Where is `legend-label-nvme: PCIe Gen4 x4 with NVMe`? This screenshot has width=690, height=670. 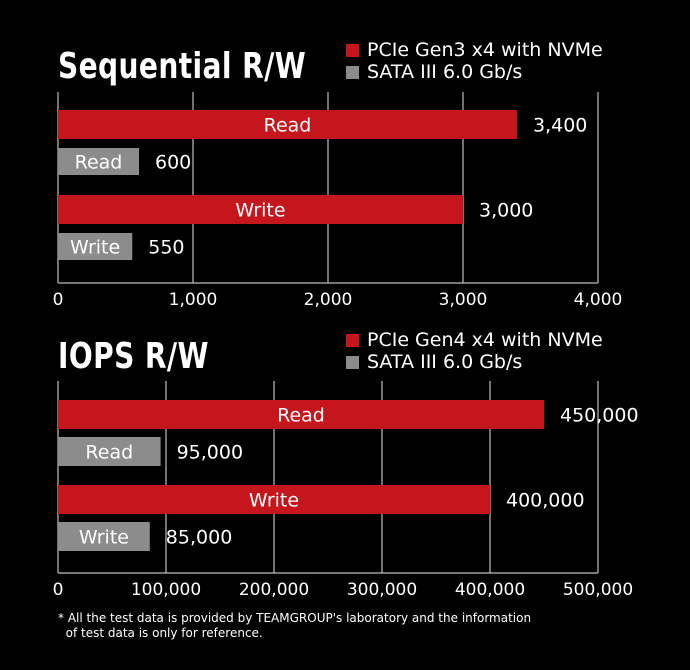 legend-label-nvme: PCIe Gen4 x4 with NVMe is located at coordinates (485, 340).